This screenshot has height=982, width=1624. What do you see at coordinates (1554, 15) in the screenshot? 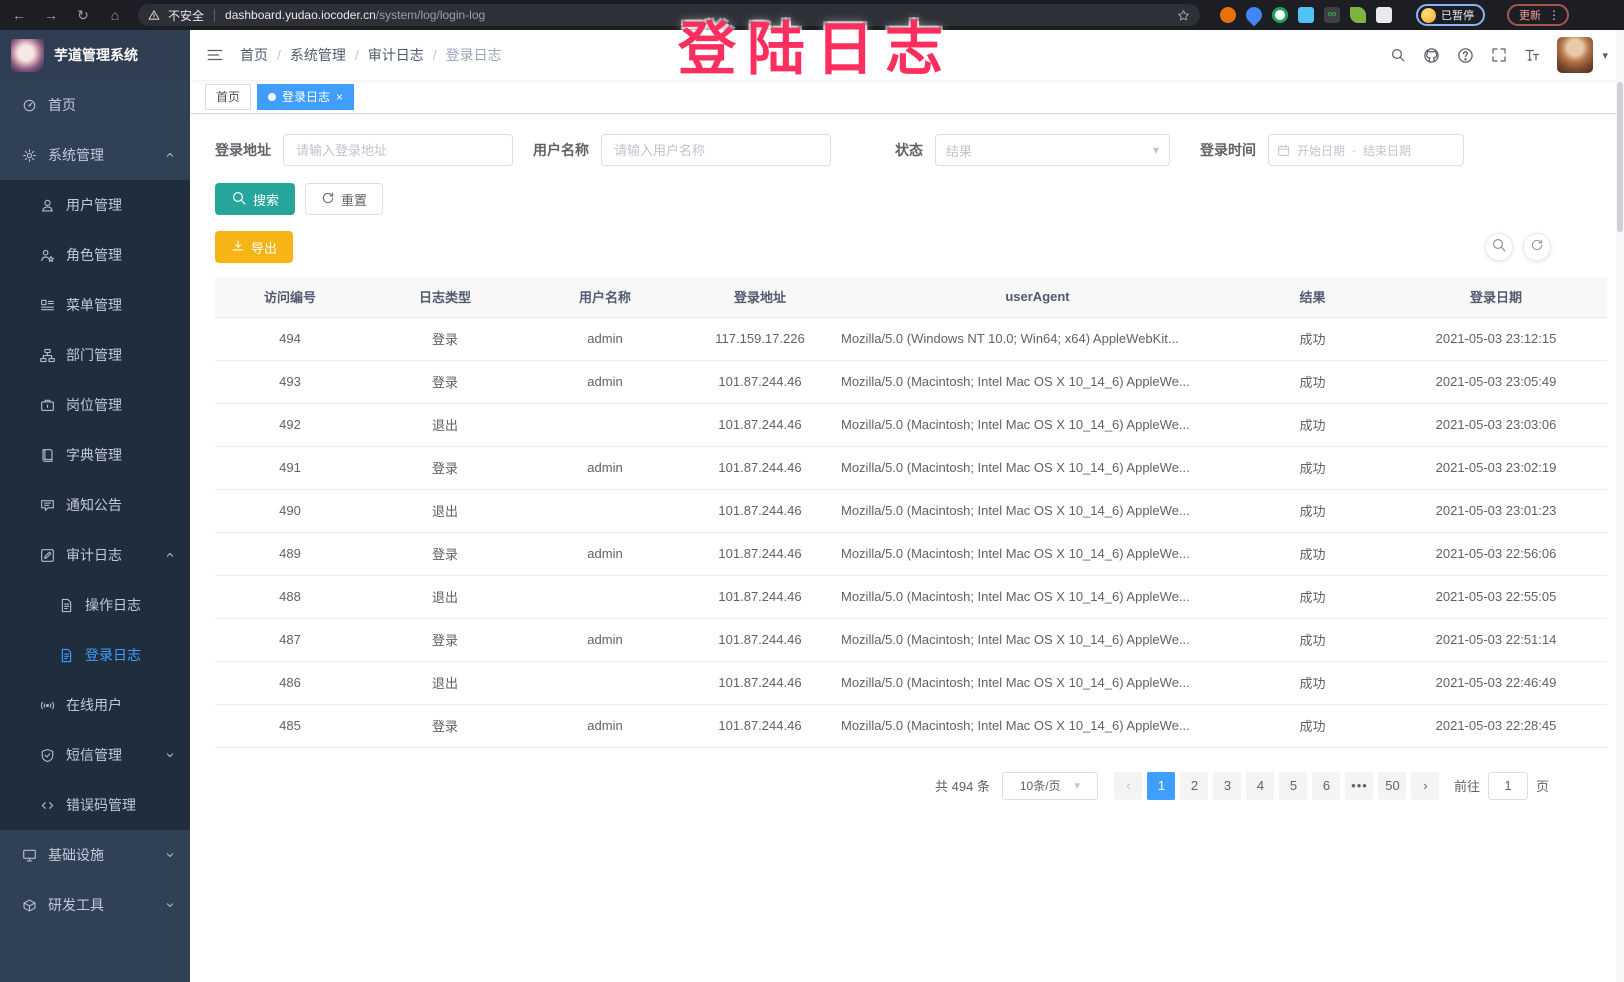
I see `browser-menu-icon: ⋮` at bounding box center [1554, 15].